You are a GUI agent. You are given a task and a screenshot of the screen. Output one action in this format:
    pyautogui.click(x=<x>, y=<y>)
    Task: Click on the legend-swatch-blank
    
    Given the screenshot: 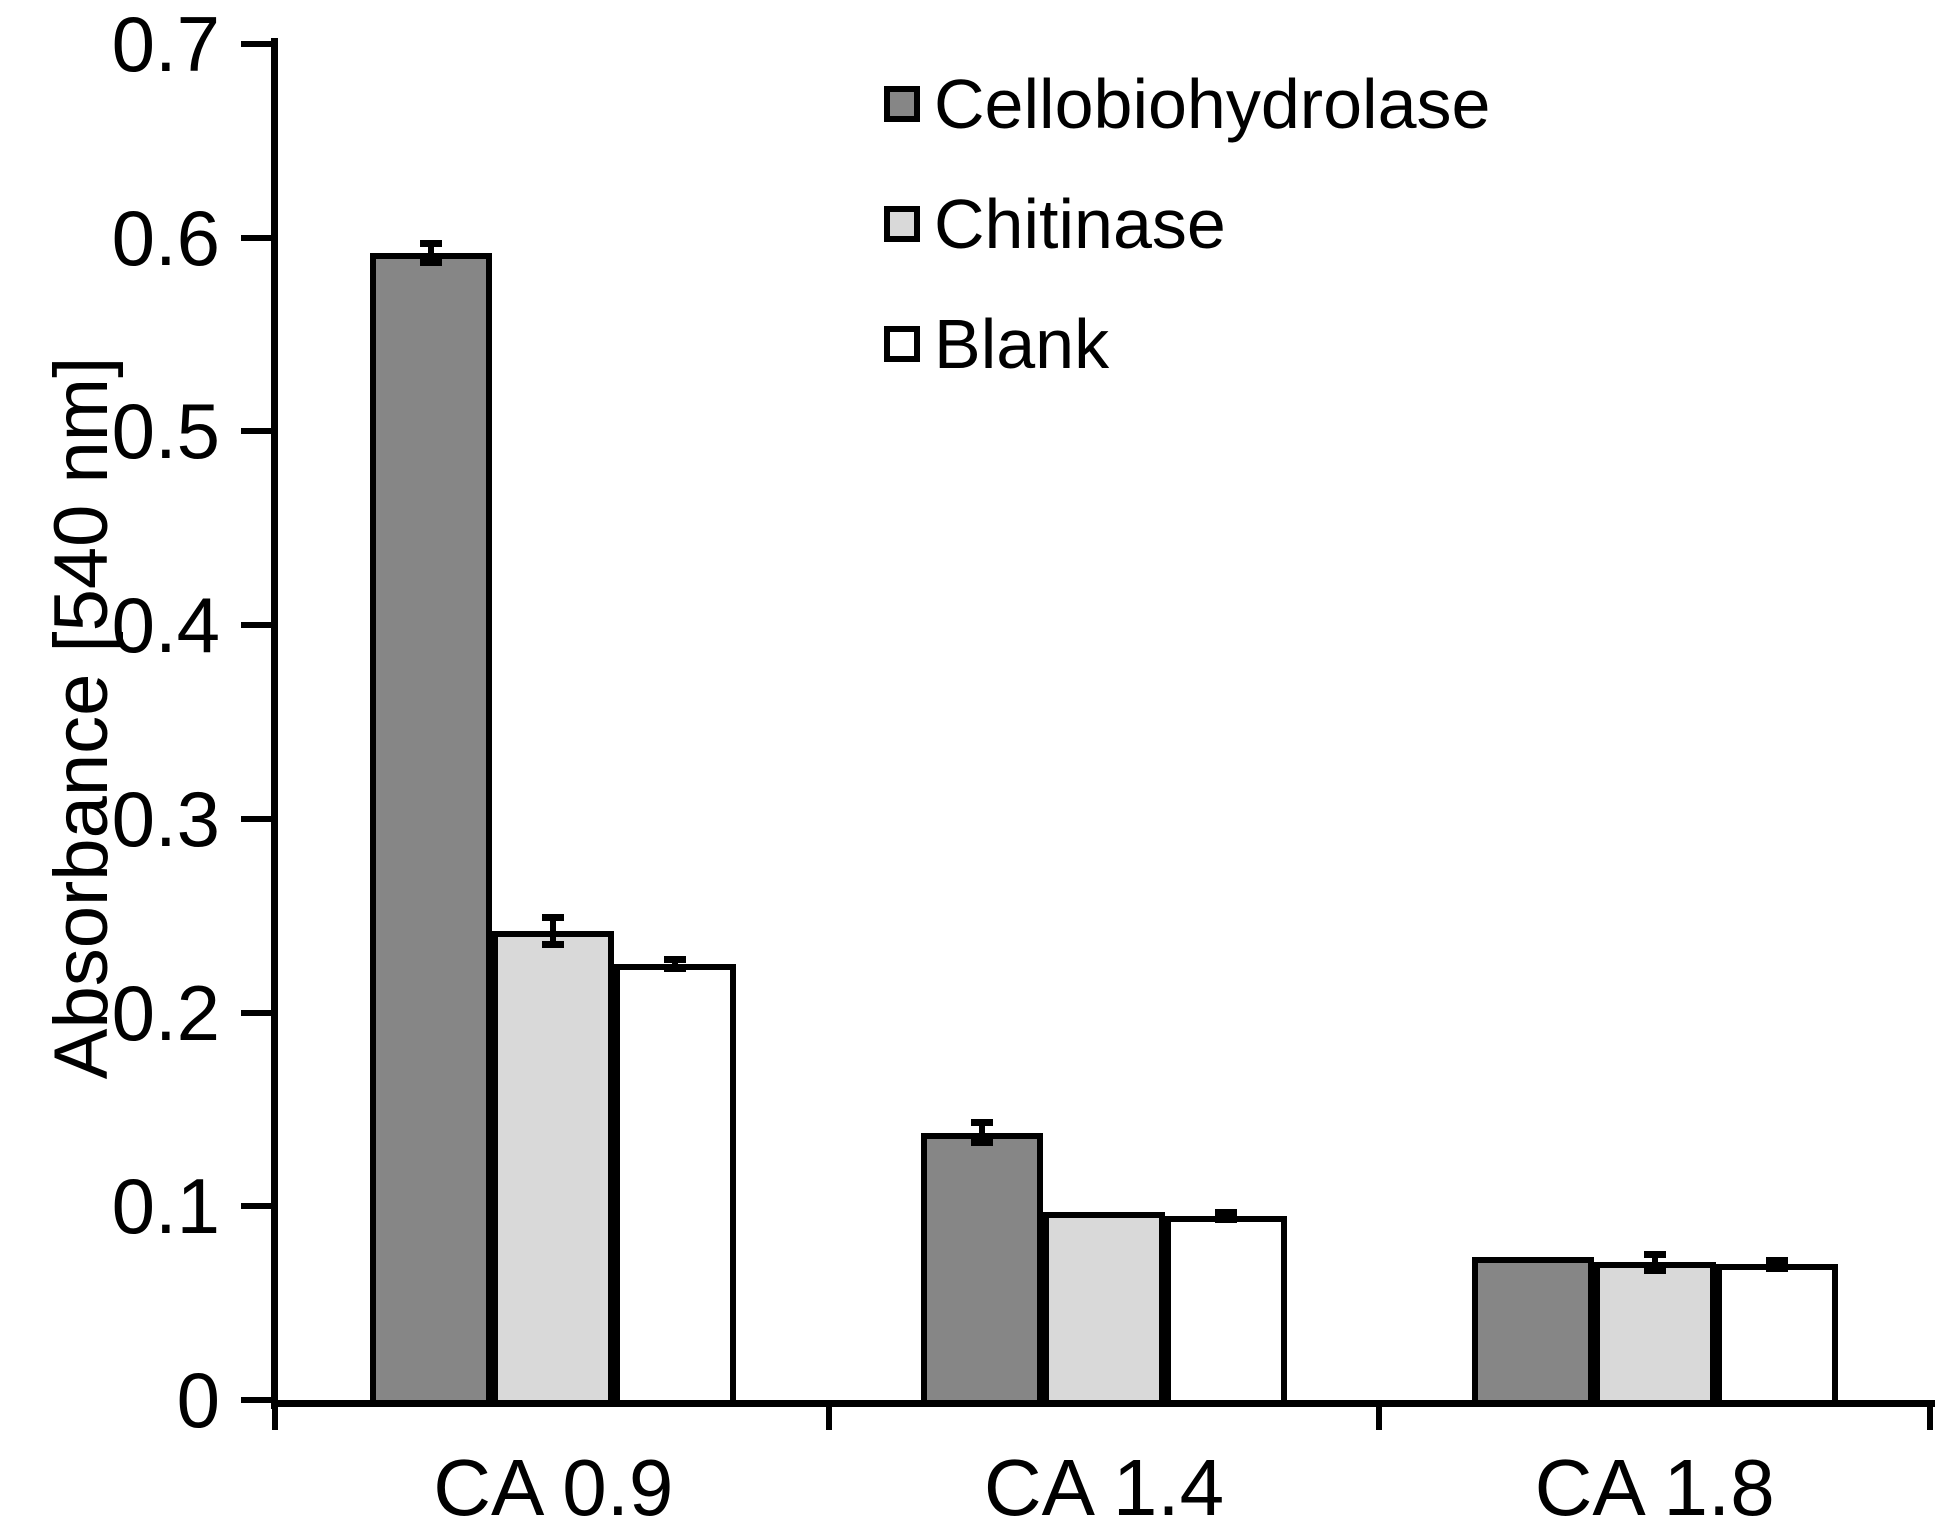 What is the action you would take?
    pyautogui.click(x=902, y=344)
    